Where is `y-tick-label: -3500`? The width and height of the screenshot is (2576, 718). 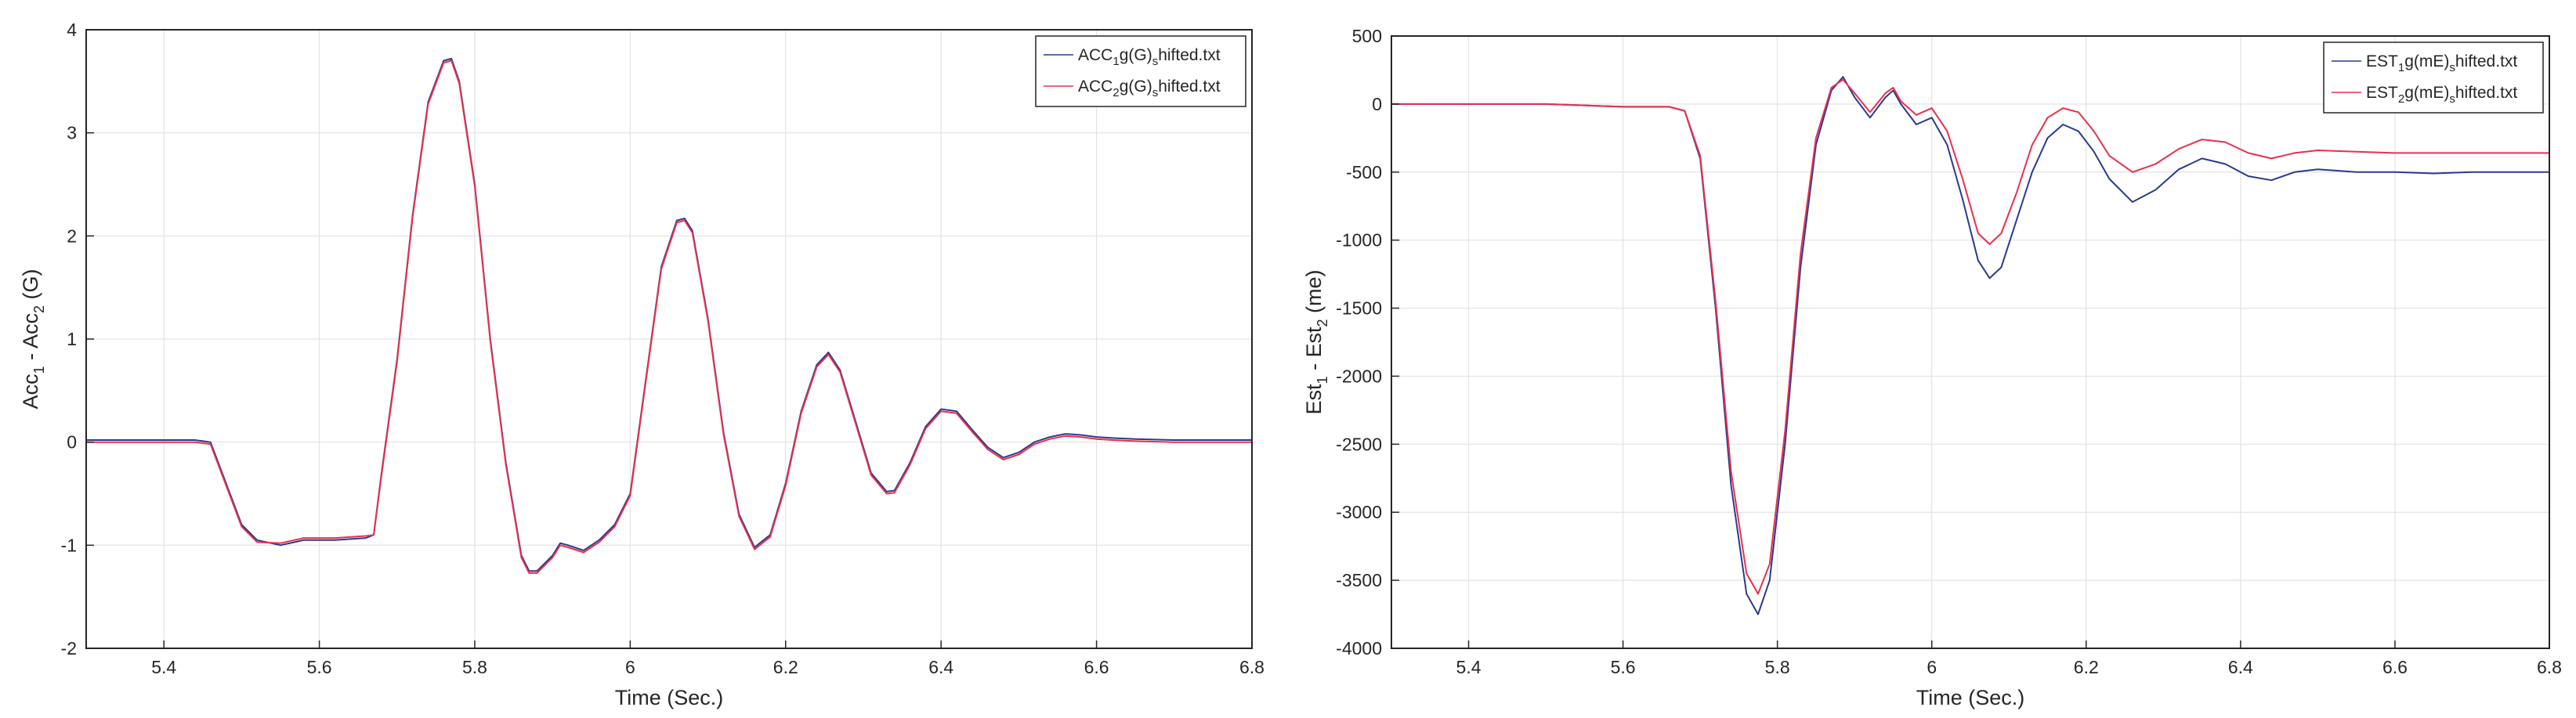 y-tick-label: -3500 is located at coordinates (1359, 580).